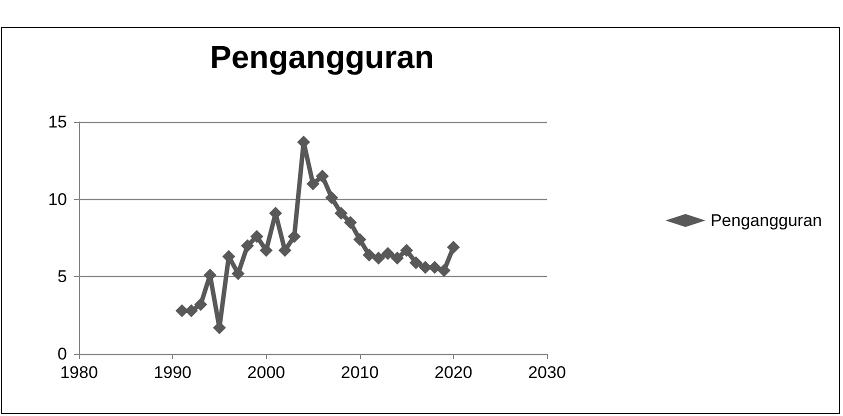 The width and height of the screenshot is (843, 416). What do you see at coordinates (57, 122) in the screenshot?
I see `y-tick-label: 15` at bounding box center [57, 122].